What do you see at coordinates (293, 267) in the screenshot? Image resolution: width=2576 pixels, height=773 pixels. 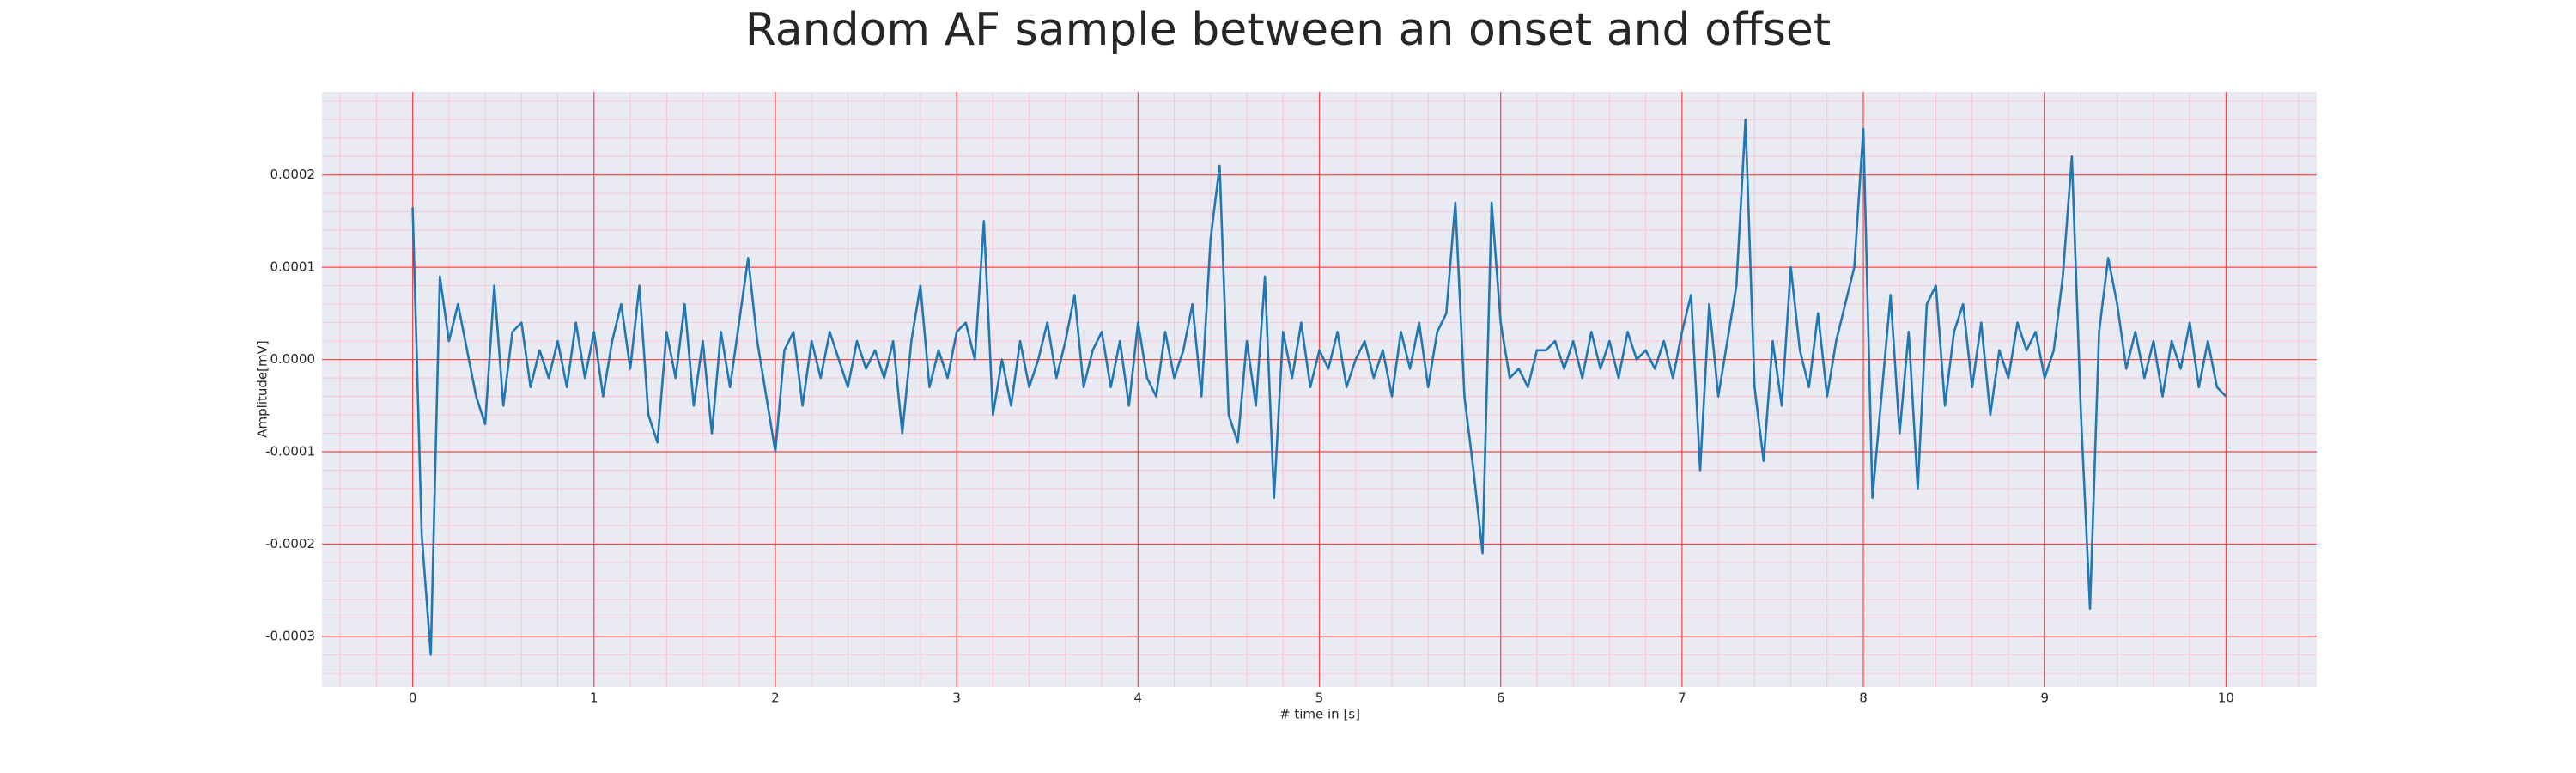 I see `y-tick-label: 0.0001` at bounding box center [293, 267].